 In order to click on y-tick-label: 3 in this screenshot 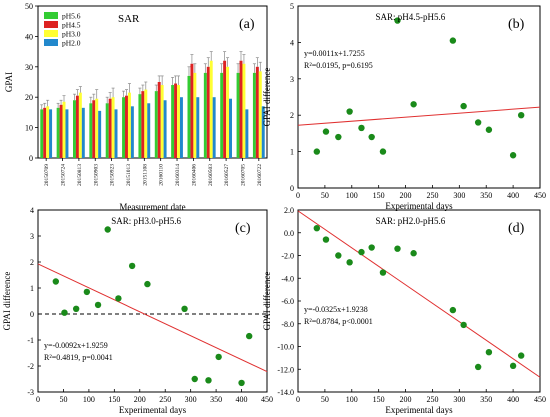, I will do `click(32, 236)`.